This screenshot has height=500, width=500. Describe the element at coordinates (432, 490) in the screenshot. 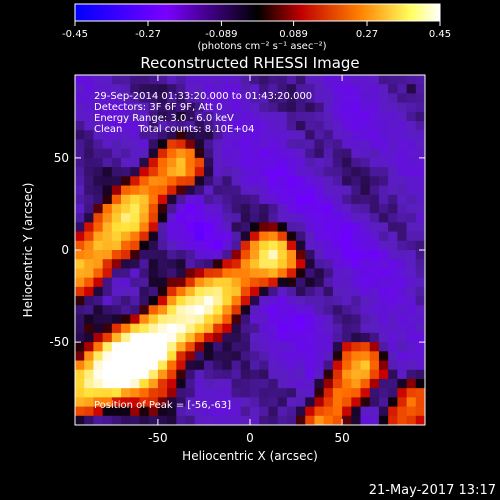

I see `footer-timestamp: 21-May-2017 13:17` at that location.